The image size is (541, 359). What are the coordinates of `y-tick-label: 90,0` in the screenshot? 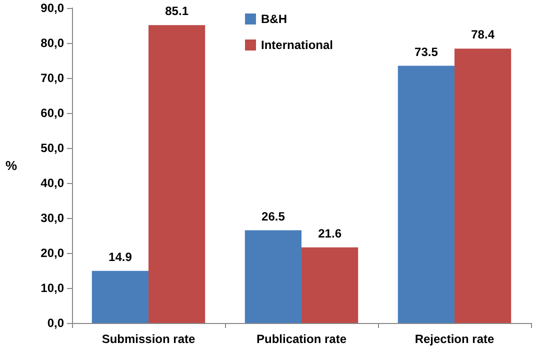 It's located at (52, 8).